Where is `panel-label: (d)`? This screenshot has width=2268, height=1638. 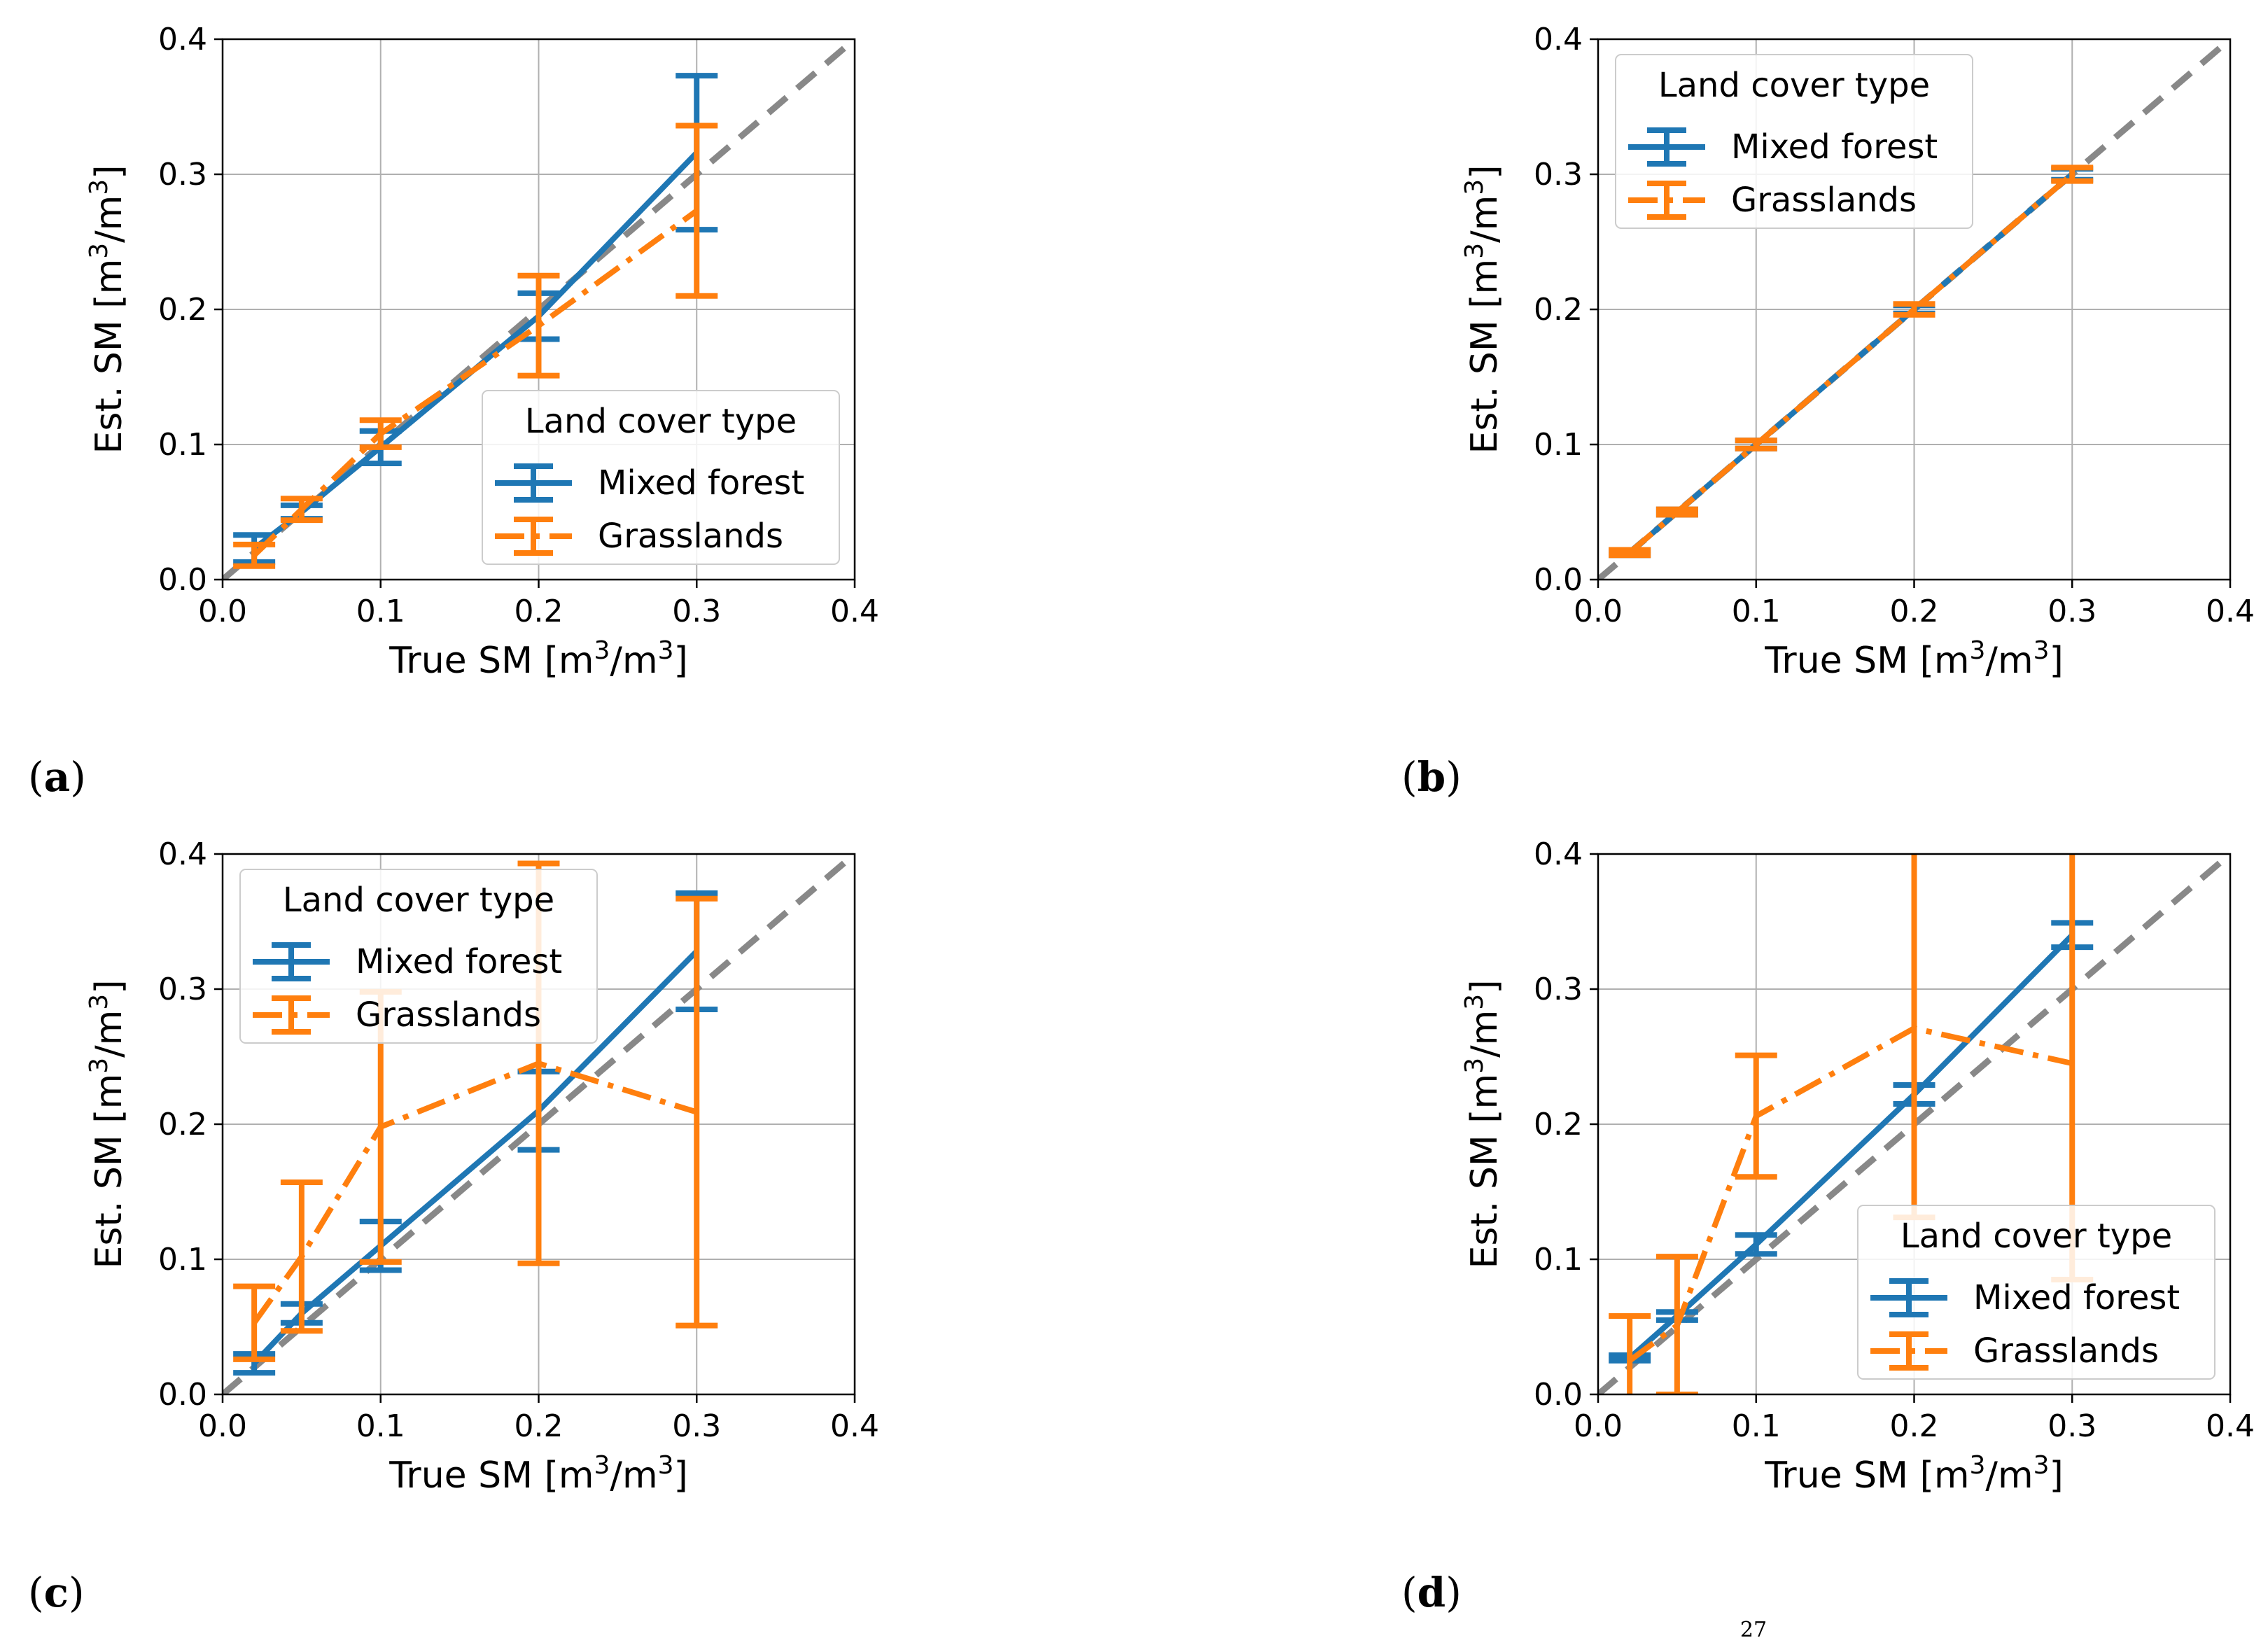 panel-label: (d) is located at coordinates (1431, 1592).